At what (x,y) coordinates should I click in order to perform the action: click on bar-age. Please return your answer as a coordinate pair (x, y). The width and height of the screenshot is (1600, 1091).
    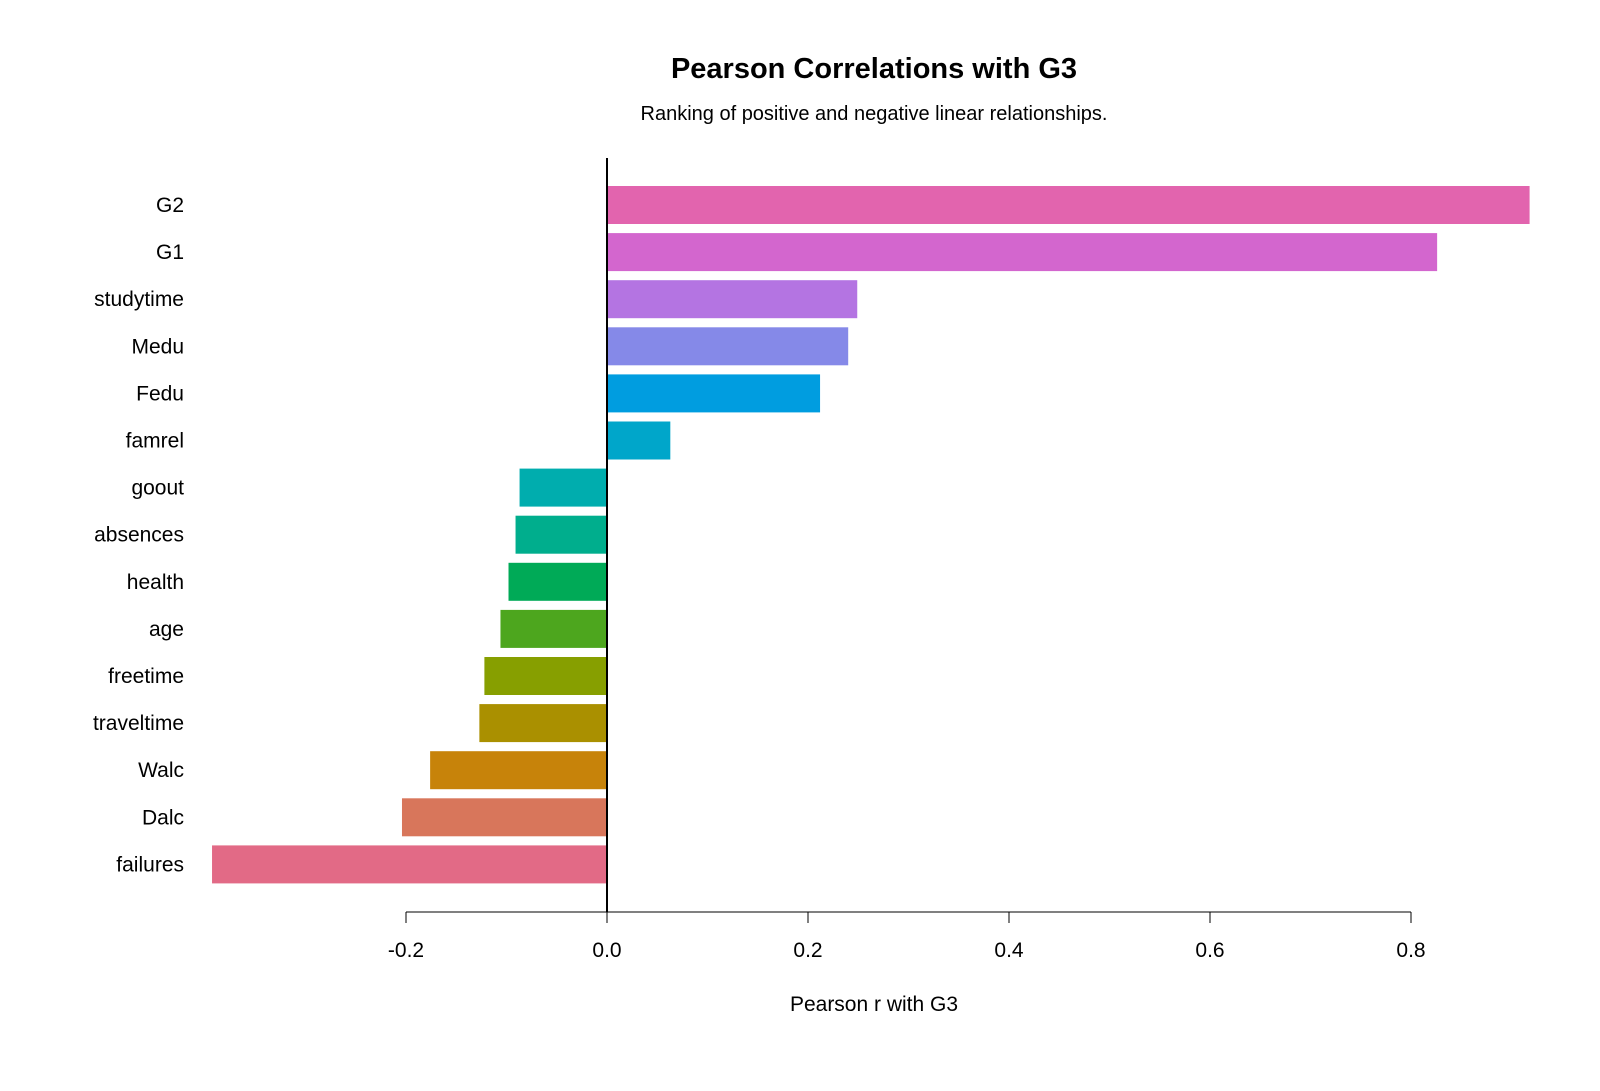
    Looking at the image, I should click on (553, 628).